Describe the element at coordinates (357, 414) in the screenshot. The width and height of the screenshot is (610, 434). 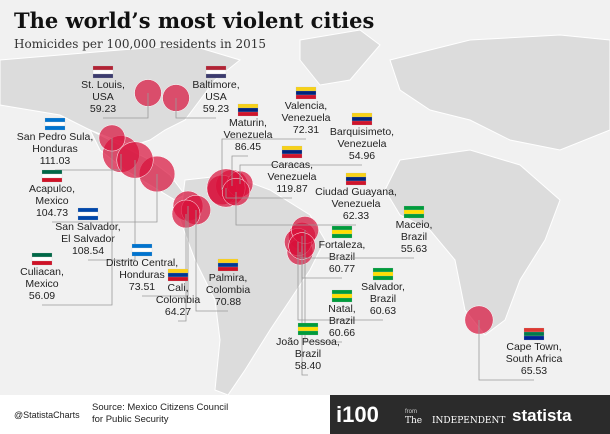
I see `brand: i100` at that location.